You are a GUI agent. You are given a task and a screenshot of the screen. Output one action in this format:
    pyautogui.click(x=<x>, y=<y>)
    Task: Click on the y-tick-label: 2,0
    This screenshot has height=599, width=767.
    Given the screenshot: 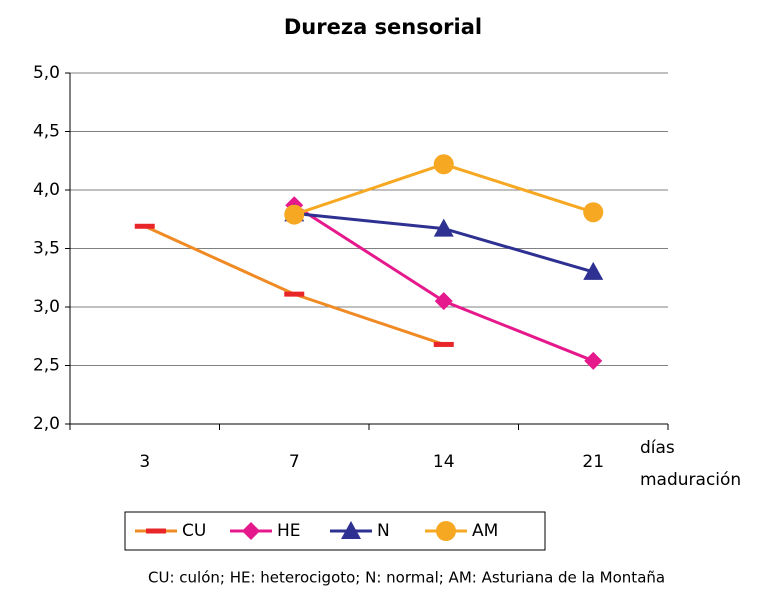 What is the action you would take?
    pyautogui.click(x=46, y=424)
    